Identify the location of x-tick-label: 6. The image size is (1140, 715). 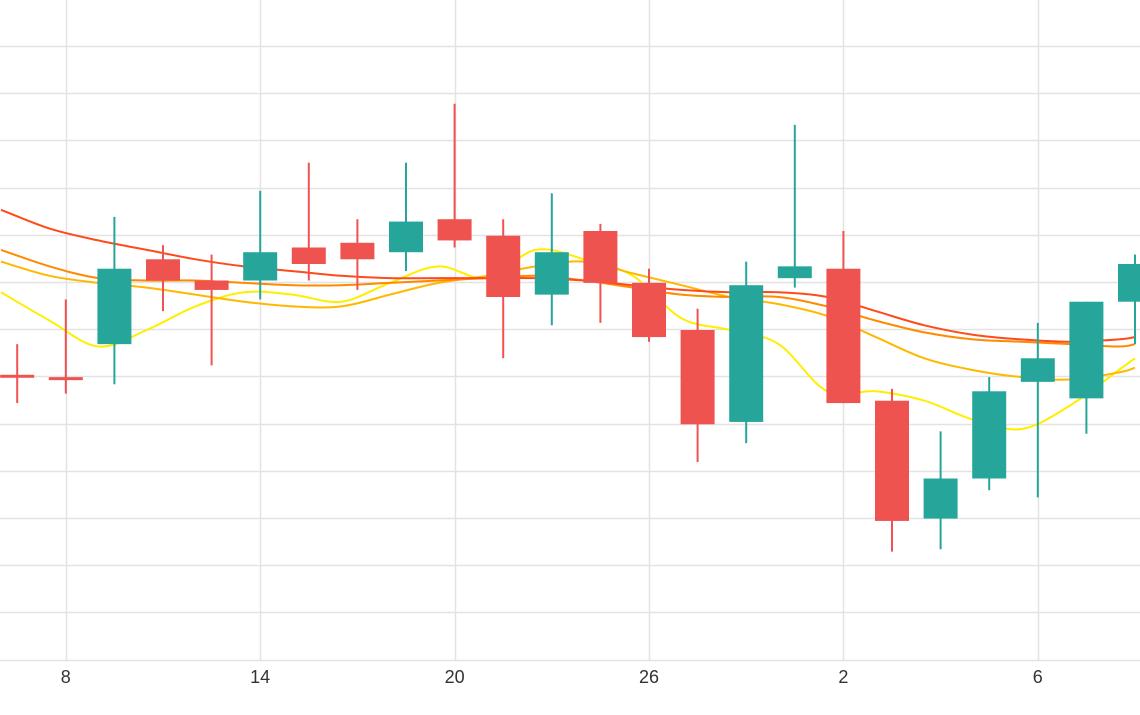
(1038, 677).